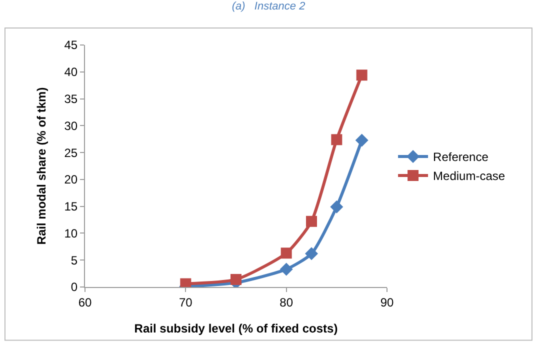 The height and width of the screenshot is (347, 537). What do you see at coordinates (71, 99) in the screenshot?
I see `y-tick-label: 35` at bounding box center [71, 99].